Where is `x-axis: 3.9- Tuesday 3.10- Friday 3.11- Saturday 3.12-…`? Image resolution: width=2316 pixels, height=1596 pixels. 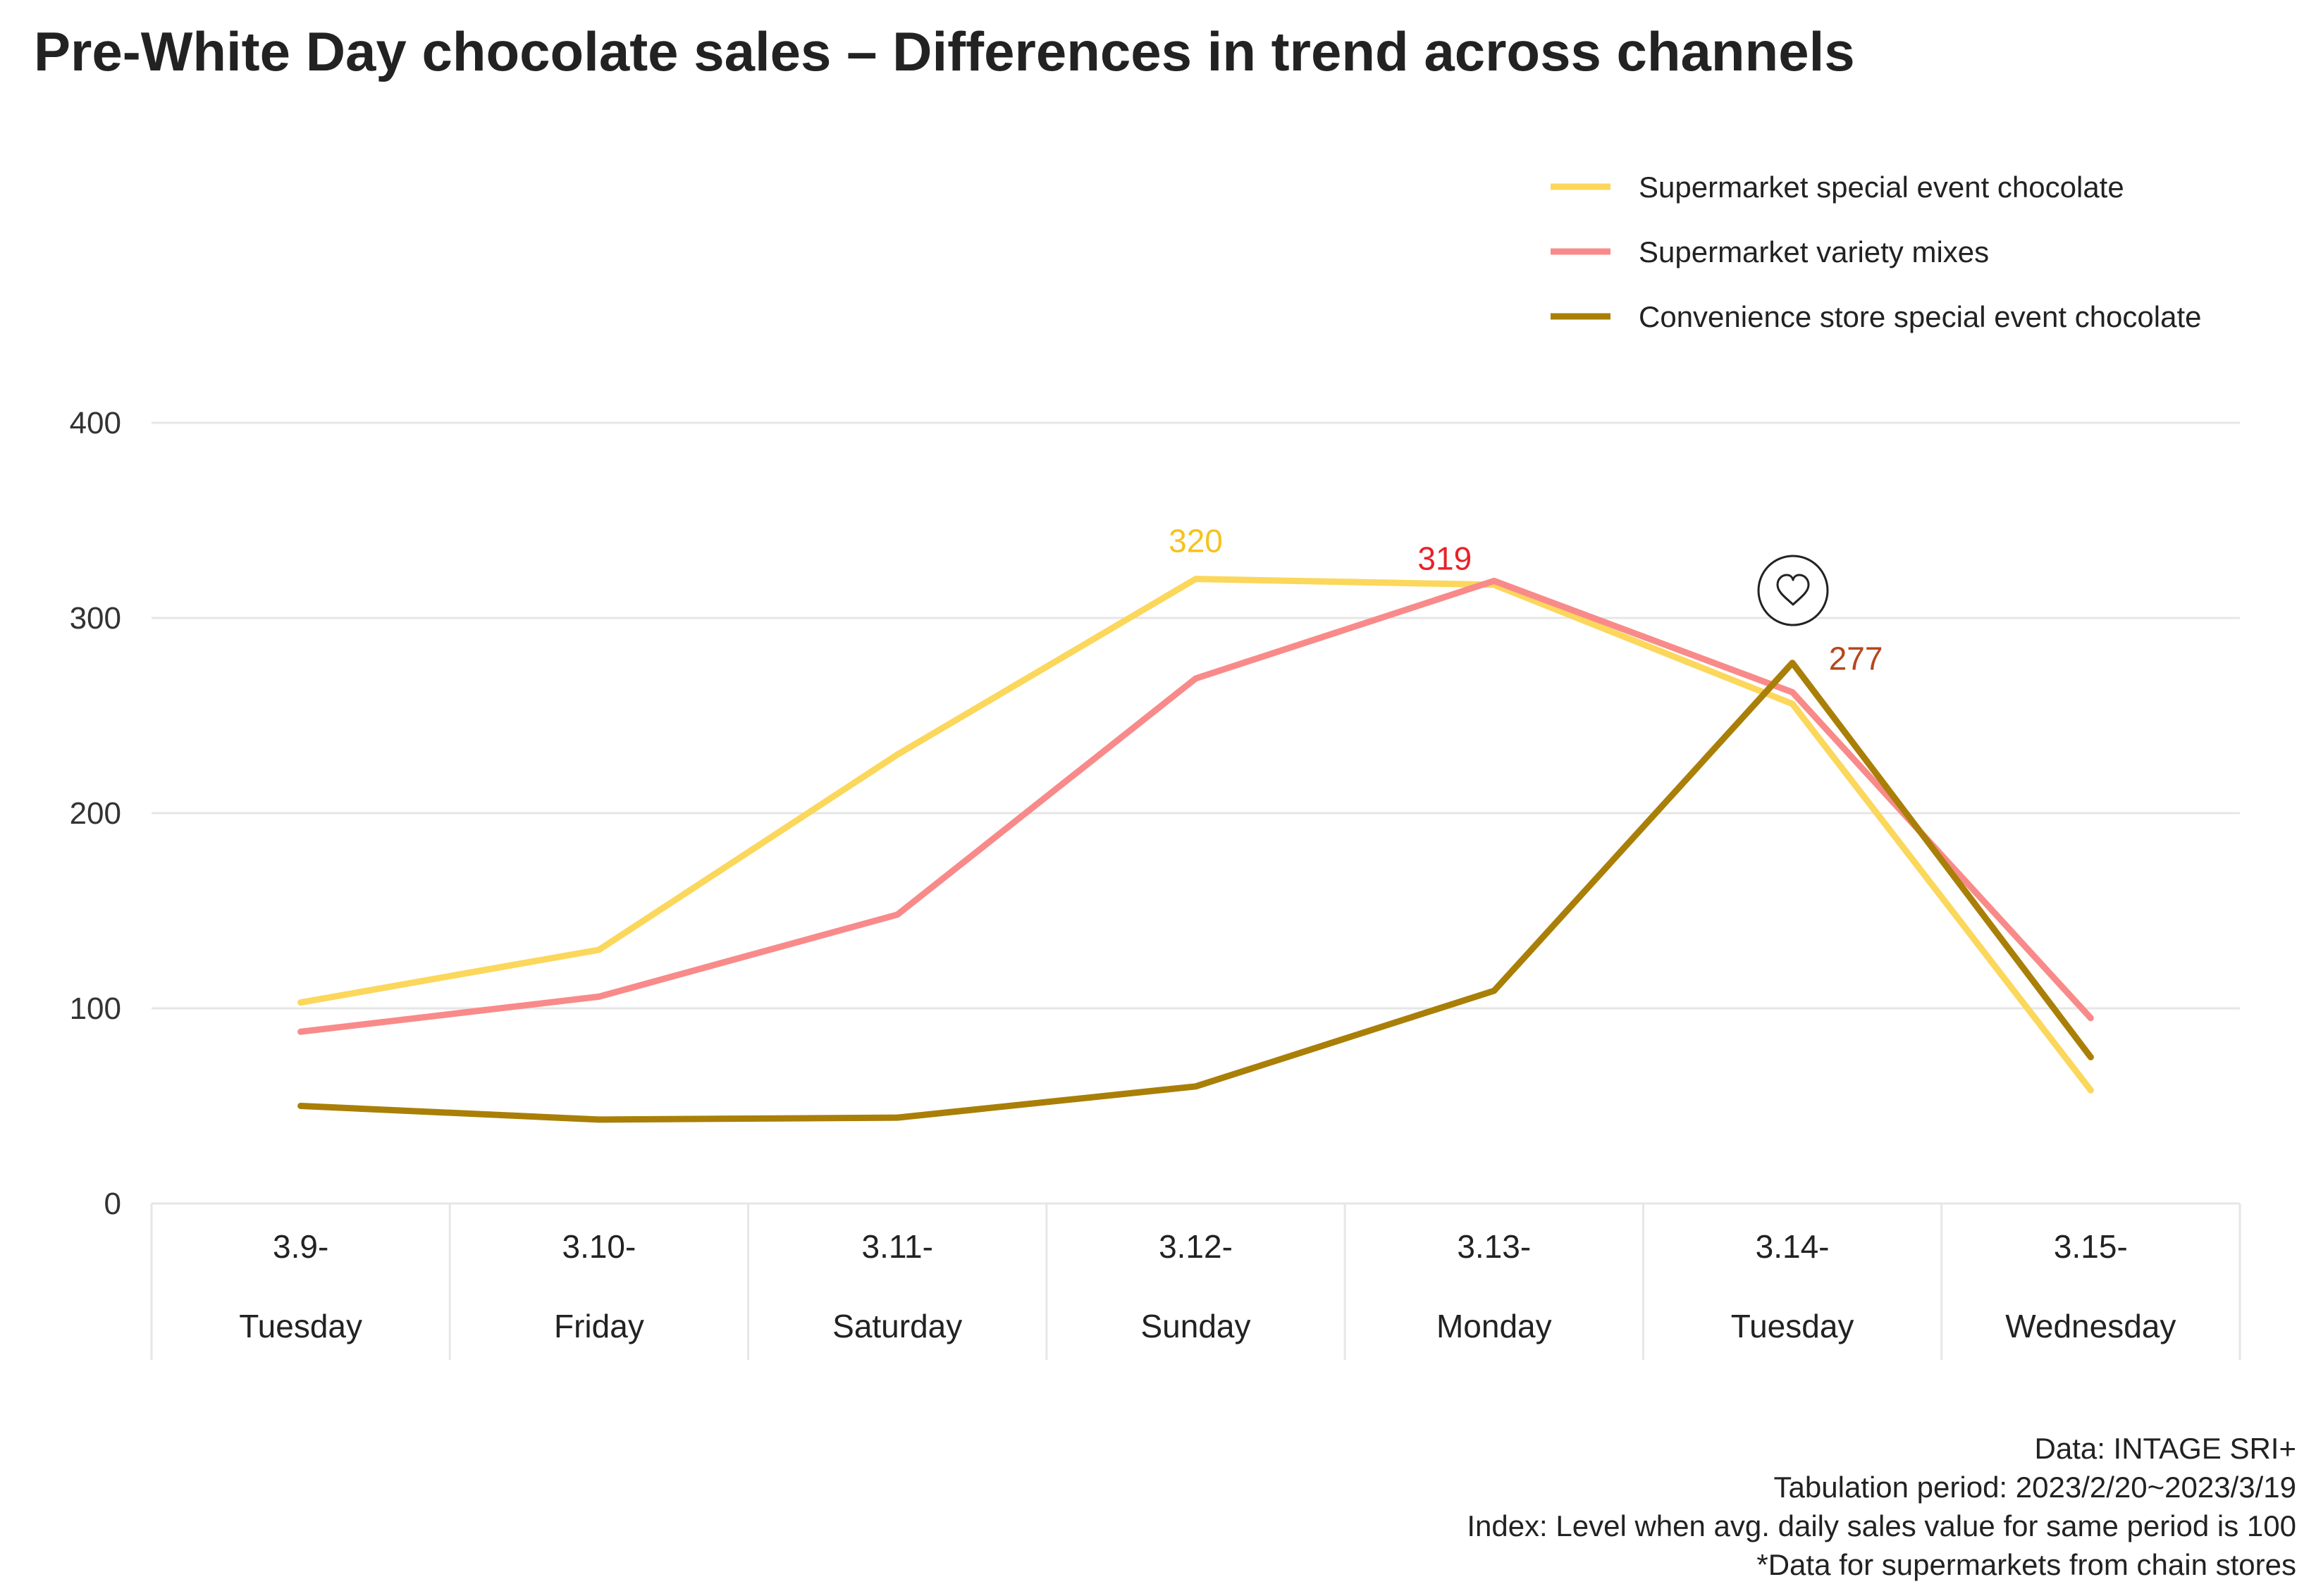 x-axis: 3.9- Tuesday 3.10- Friday 3.11- Saturday 3.12-… is located at coordinates (1195, 1281).